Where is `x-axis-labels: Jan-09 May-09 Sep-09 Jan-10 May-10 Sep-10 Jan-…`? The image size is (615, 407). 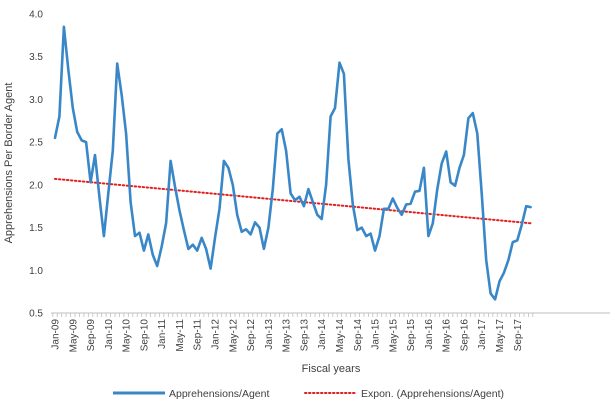
x-axis-labels: Jan-09 May-09 Sep-09 Jan-10 May-10 Sep-10 Jan-… is located at coordinates (287, 336).